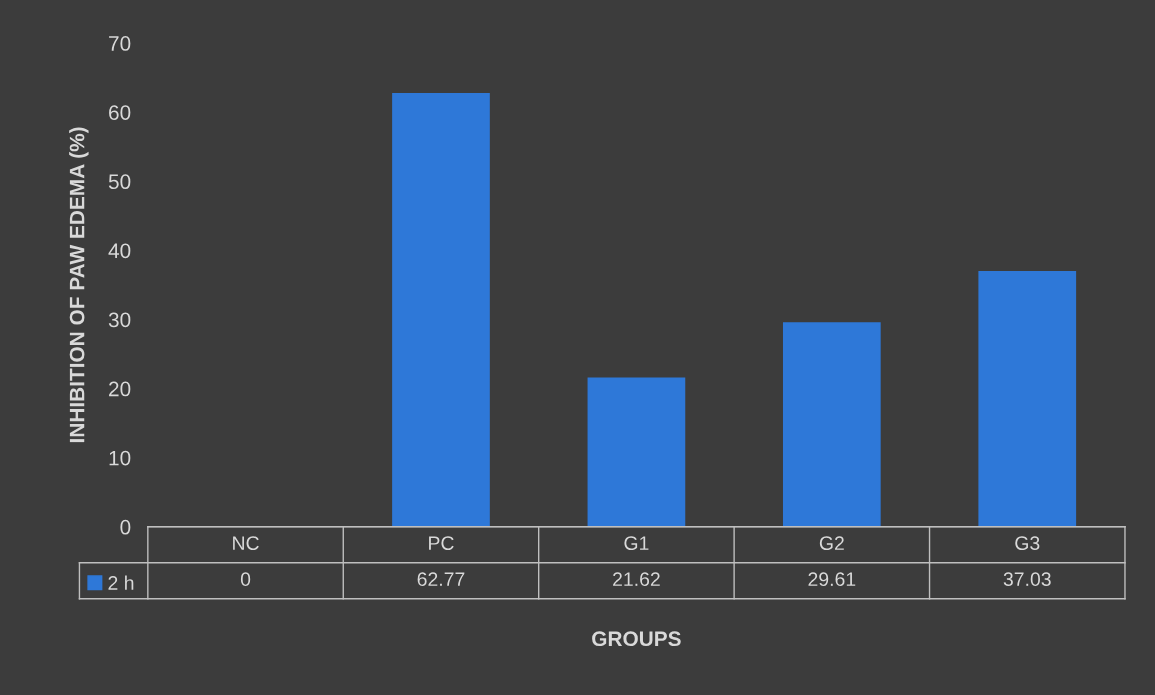  I want to click on y-tick-label: 60, so click(120, 112).